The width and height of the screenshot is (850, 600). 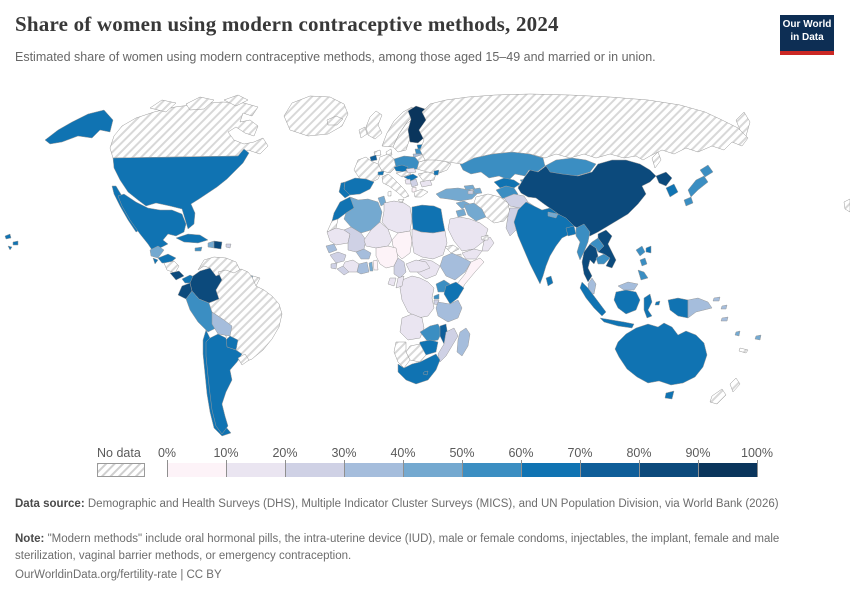 I want to click on country-australia-tasmania, so click(x=669, y=395).